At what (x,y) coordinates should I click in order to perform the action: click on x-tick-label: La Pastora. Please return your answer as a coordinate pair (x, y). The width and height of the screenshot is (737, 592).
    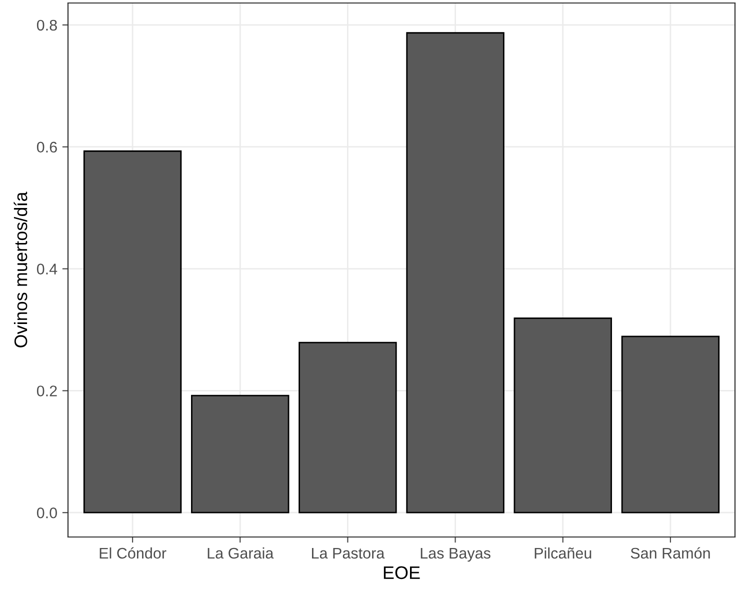
    Looking at the image, I should click on (348, 553).